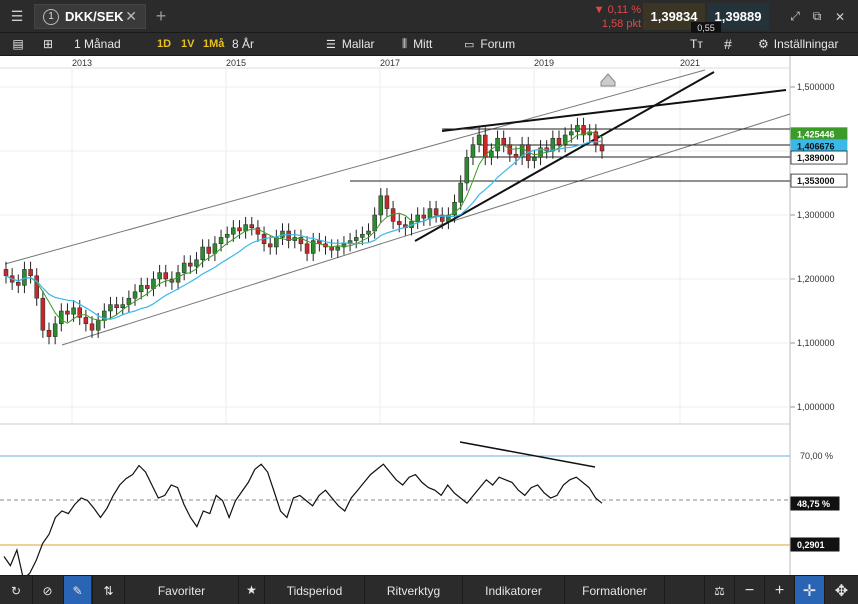 The image size is (858, 604). I want to click on res-1d-button: 1D, so click(164, 44).